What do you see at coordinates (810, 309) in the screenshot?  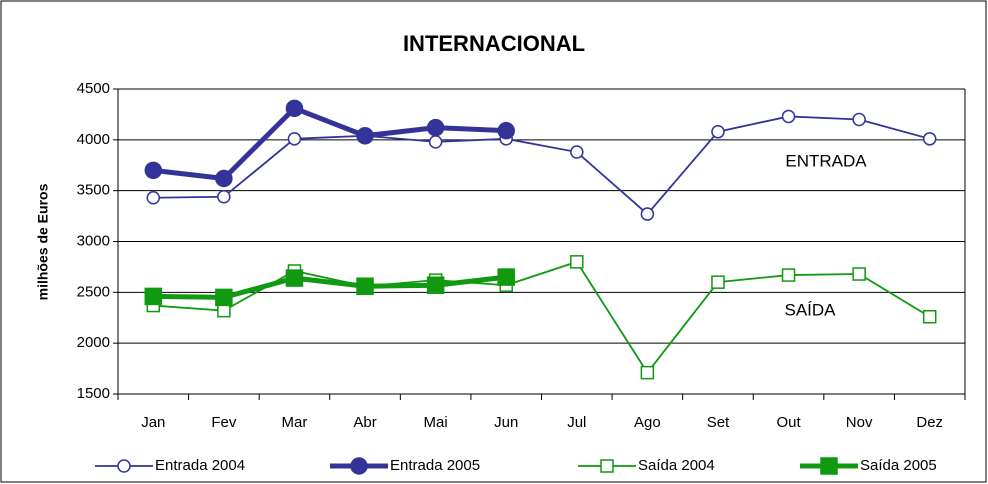 I see `annotation: SAÍDA` at bounding box center [810, 309].